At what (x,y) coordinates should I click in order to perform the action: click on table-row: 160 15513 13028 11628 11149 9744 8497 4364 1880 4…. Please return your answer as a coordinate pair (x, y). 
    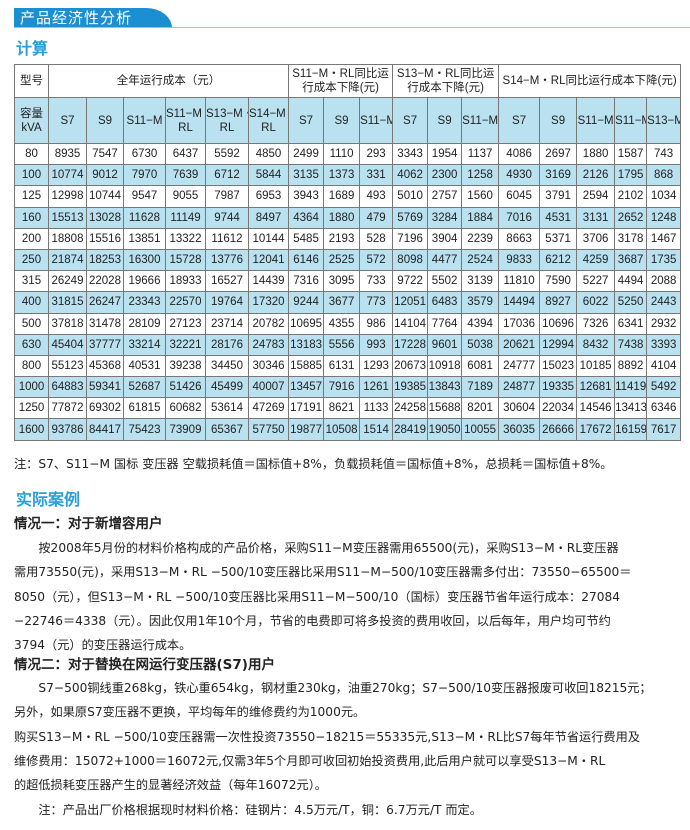
    Looking at the image, I should click on (348, 217).